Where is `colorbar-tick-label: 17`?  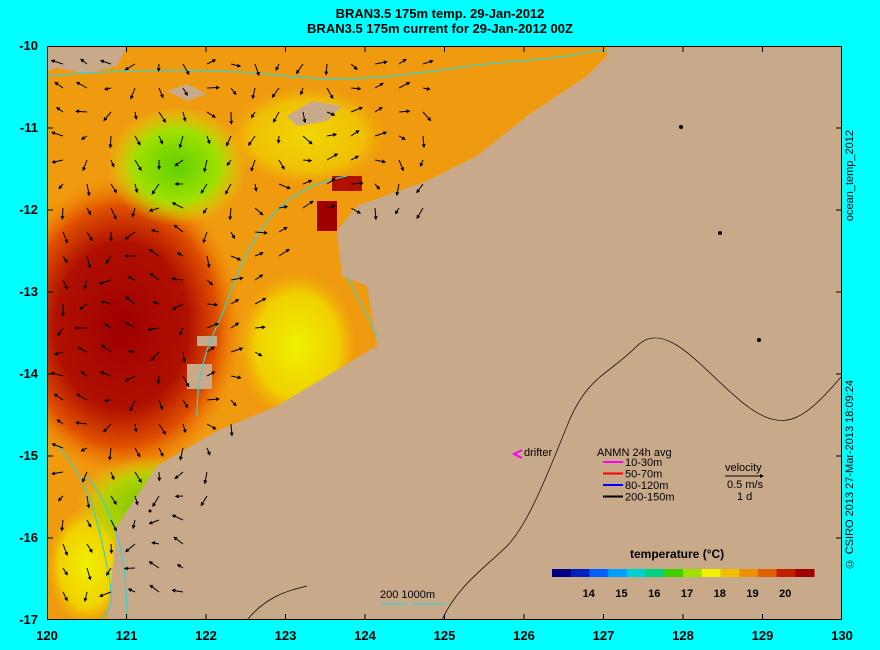
colorbar-tick-label: 17 is located at coordinates (687, 594).